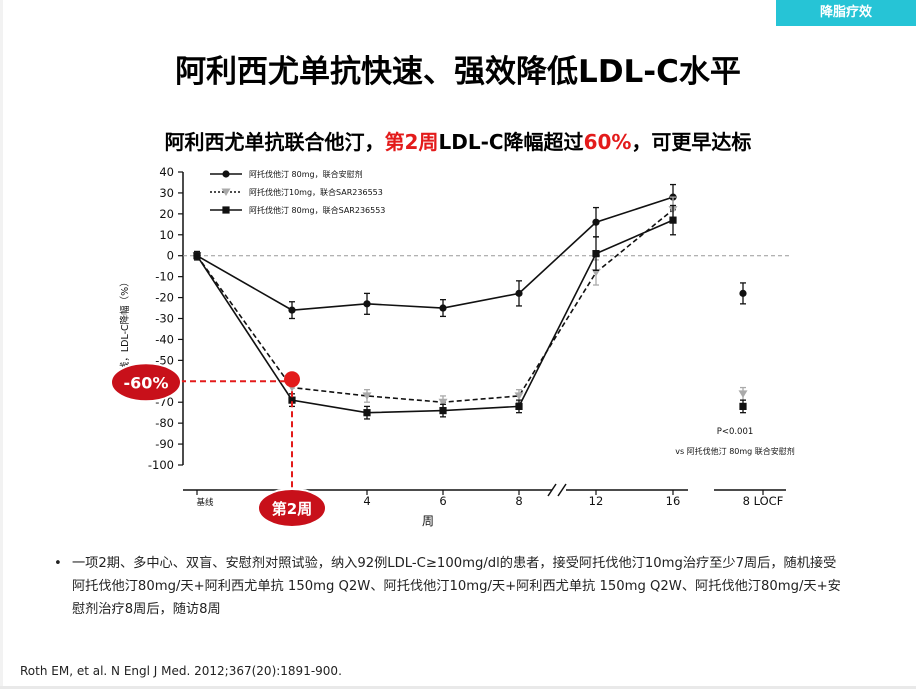  Describe the element at coordinates (292, 379) in the screenshot. I see `highlight-dot` at that location.